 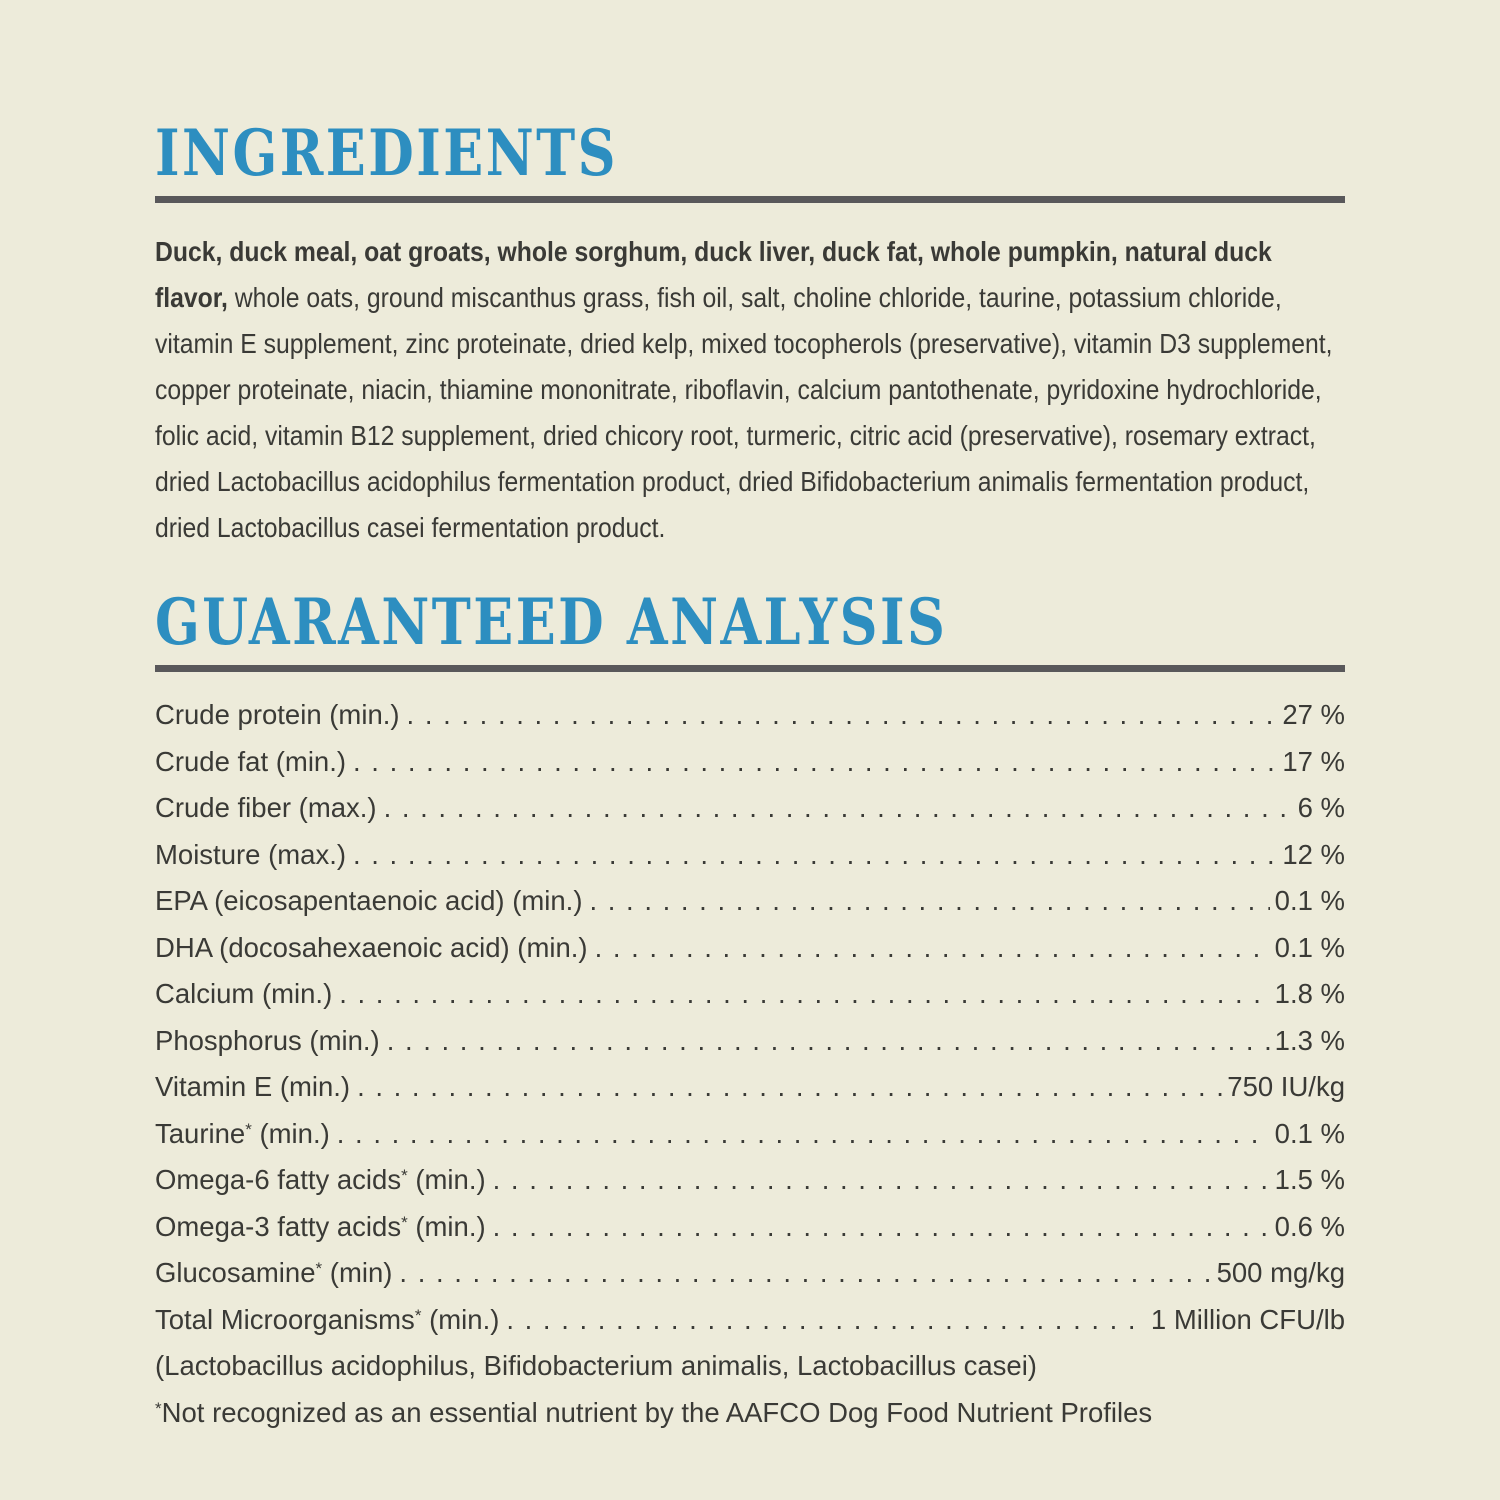 I want to click on row-label: Crude fat (min.), so click(x=251, y=761).